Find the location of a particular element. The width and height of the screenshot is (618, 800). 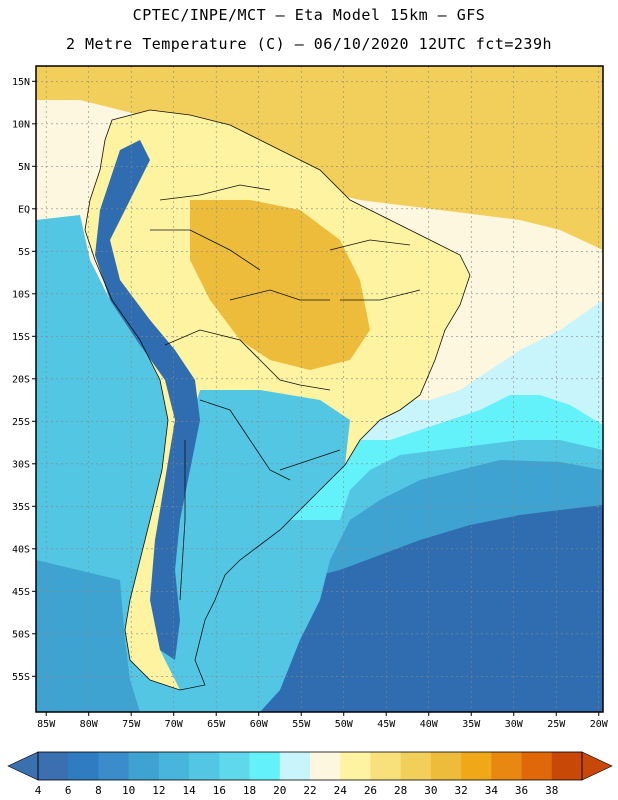

colorbar-label: 18 is located at coordinates (249, 790).